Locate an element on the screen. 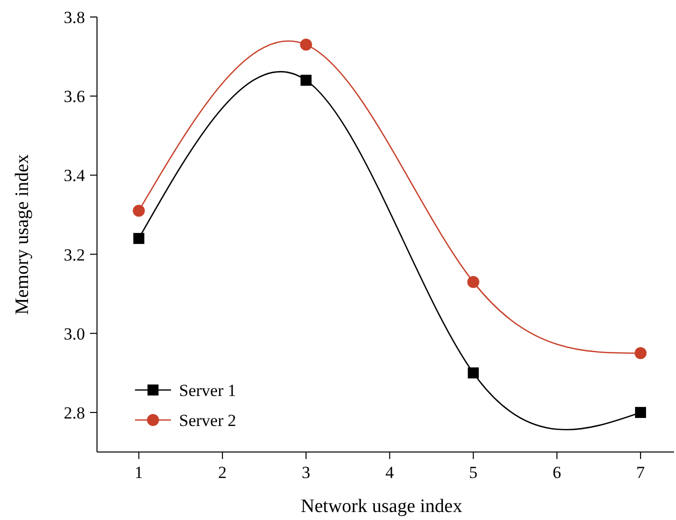 Image resolution: width=676 pixels, height=520 pixels. y-axis-title: Memory usage index is located at coordinates (22, 234).